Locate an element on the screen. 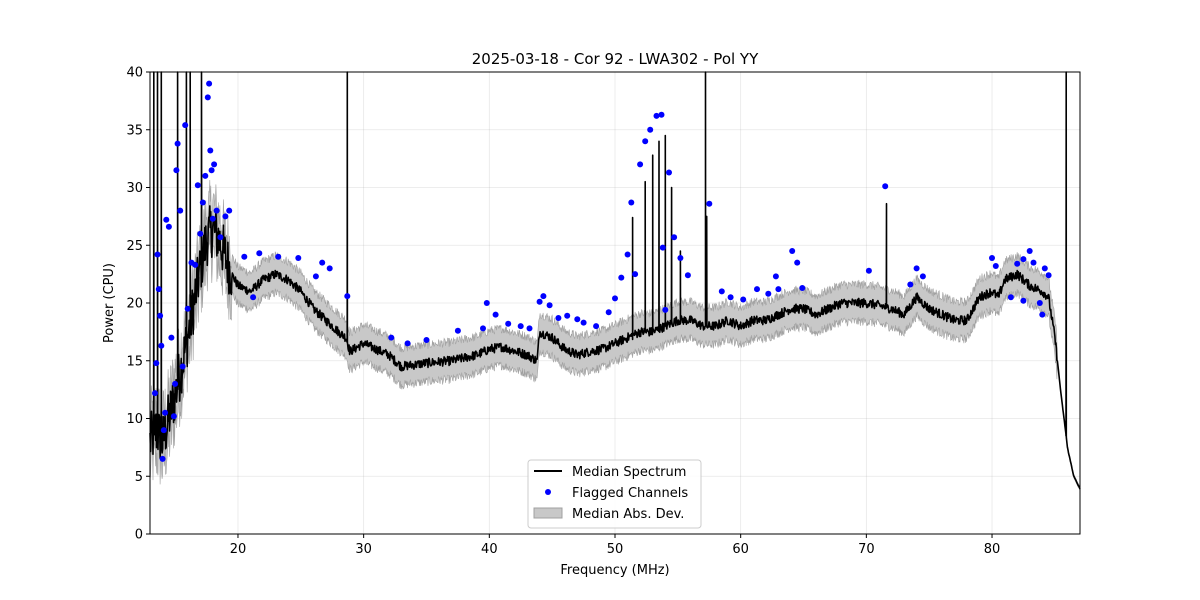  x-tick-label: 50 is located at coordinates (615, 549).